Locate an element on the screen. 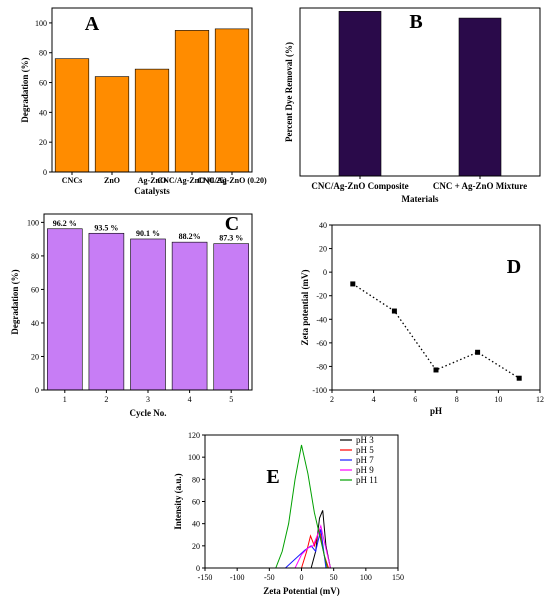 This screenshot has height=607, width=550. ytick-label-e-6: 120 is located at coordinates (194, 435).